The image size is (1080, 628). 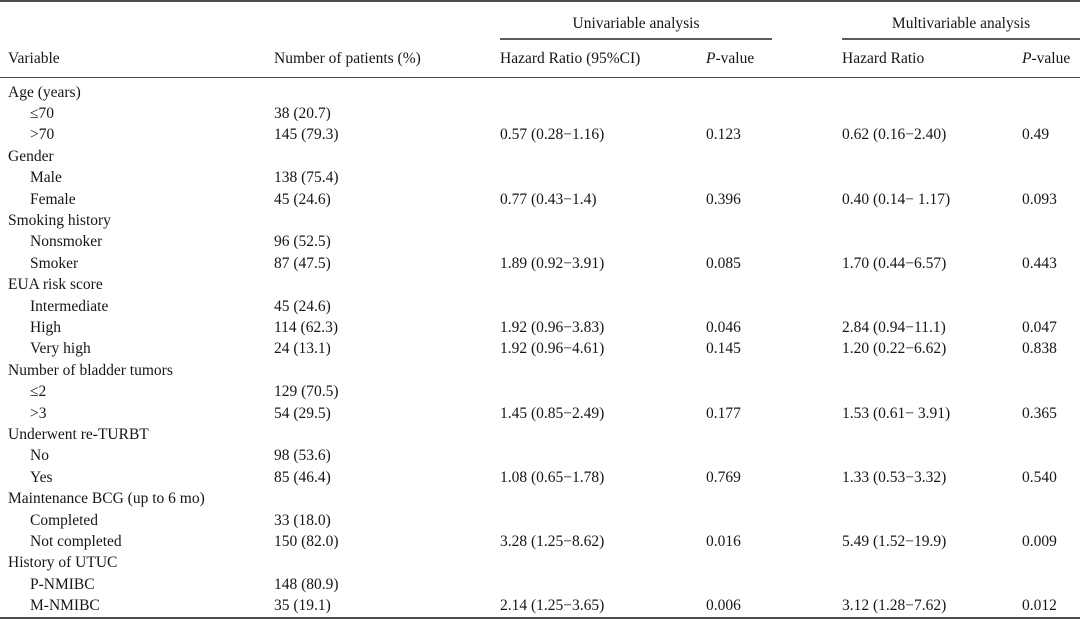 I want to click on variable-cell: No, so click(x=39, y=456).